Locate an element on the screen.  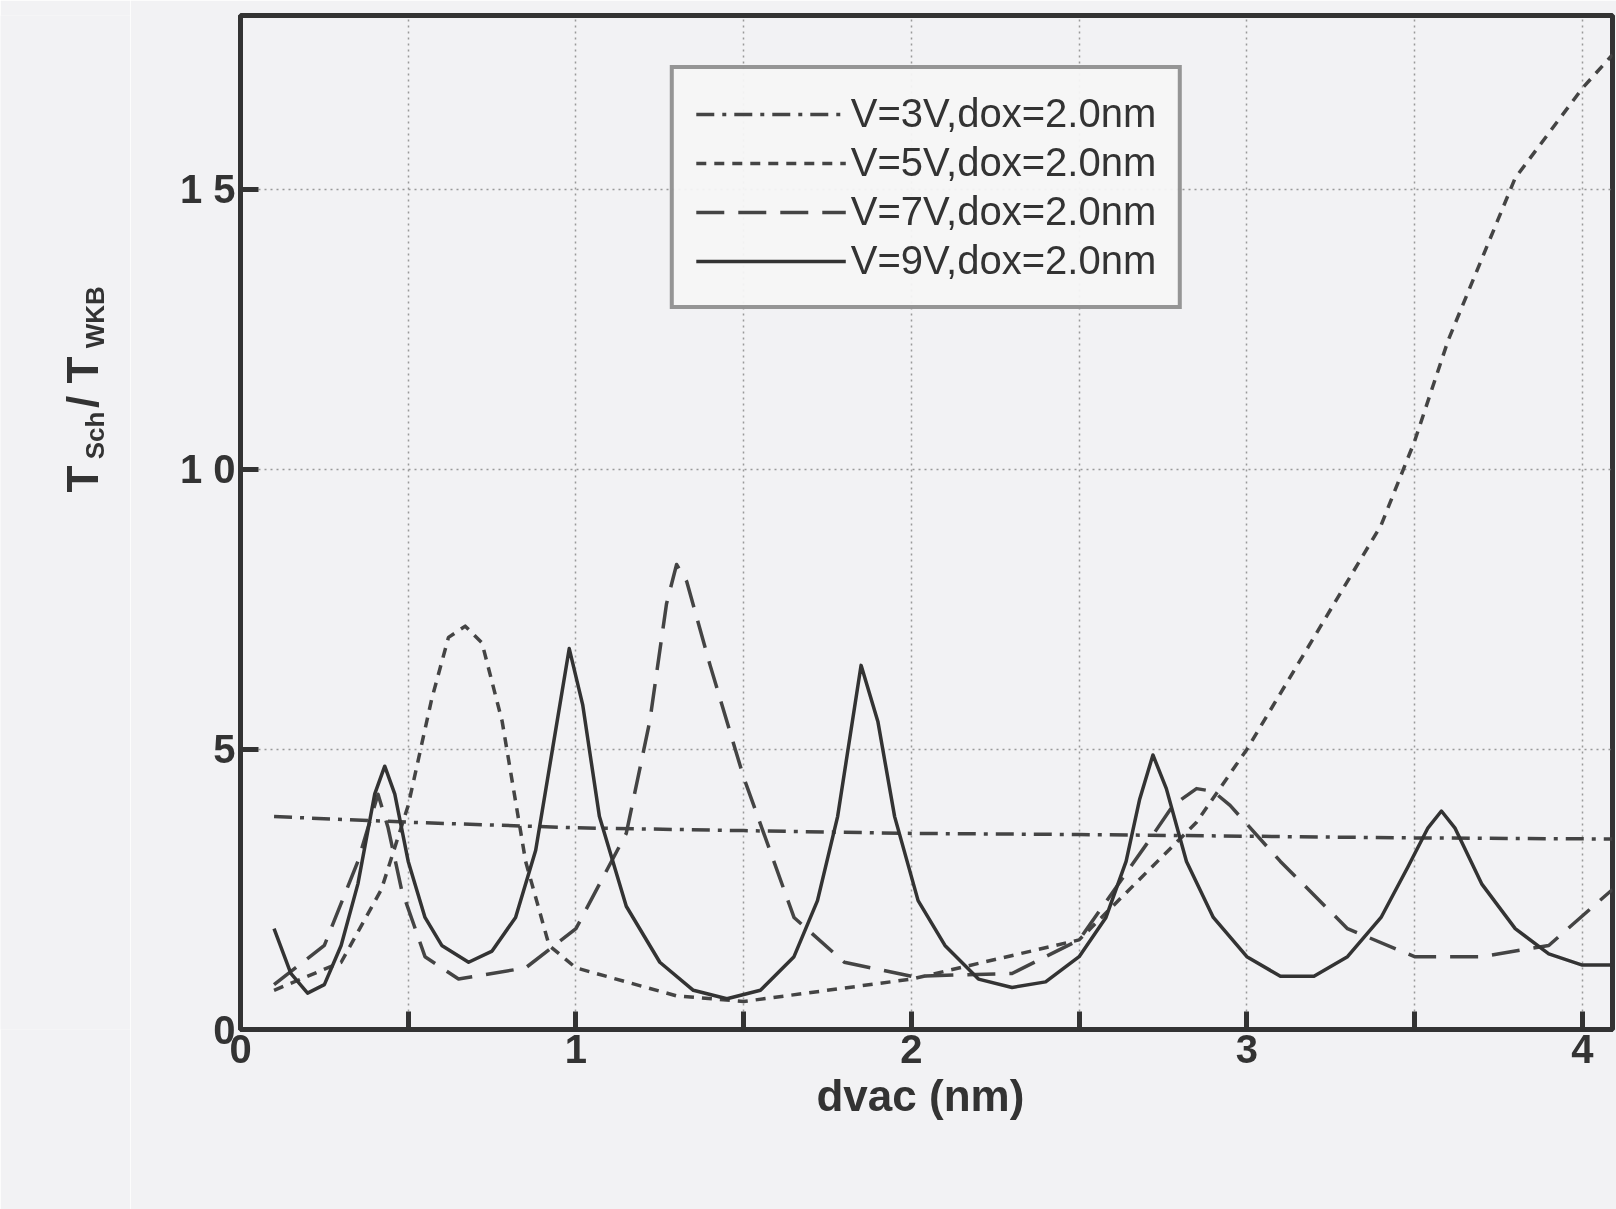
y-tick-label: 5 is located at coordinates (224, 749).